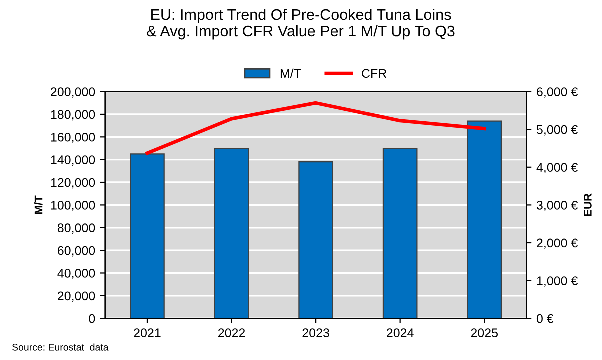 This screenshot has width=602, height=360. What do you see at coordinates (588, 205) in the screenshot?
I see `y2-axis-title: EUR` at bounding box center [588, 205].